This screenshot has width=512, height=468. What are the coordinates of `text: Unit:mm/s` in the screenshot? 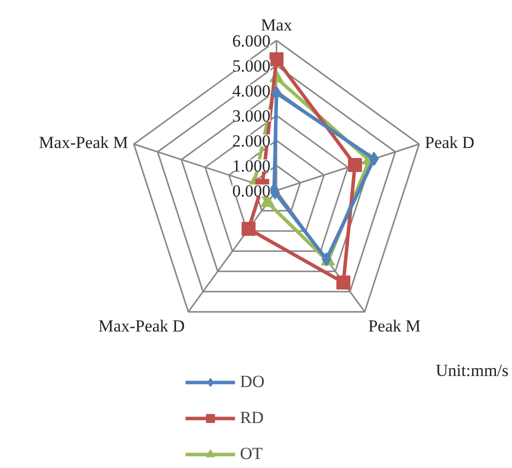 It's located at (472, 370).